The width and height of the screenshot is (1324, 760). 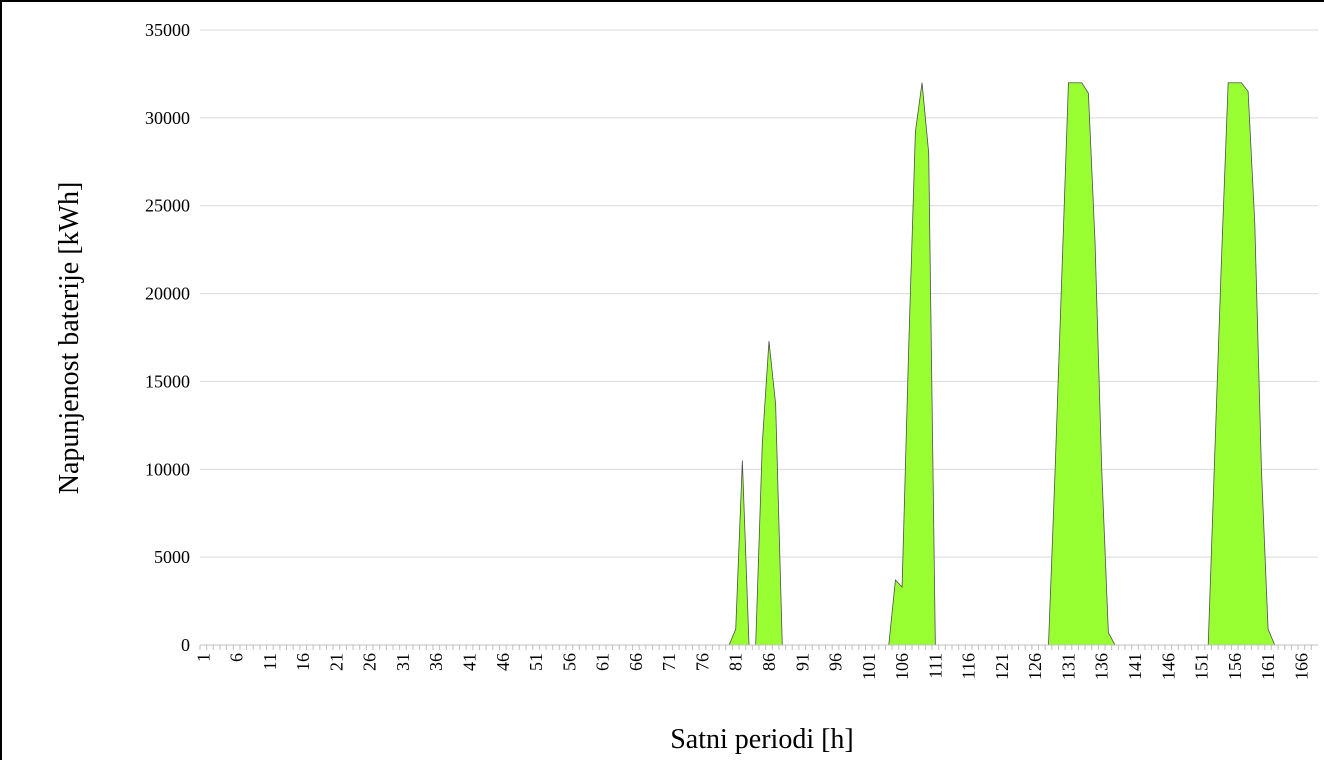 What do you see at coordinates (1268, 666) in the screenshot?
I see `x-tick-label: 161` at bounding box center [1268, 666].